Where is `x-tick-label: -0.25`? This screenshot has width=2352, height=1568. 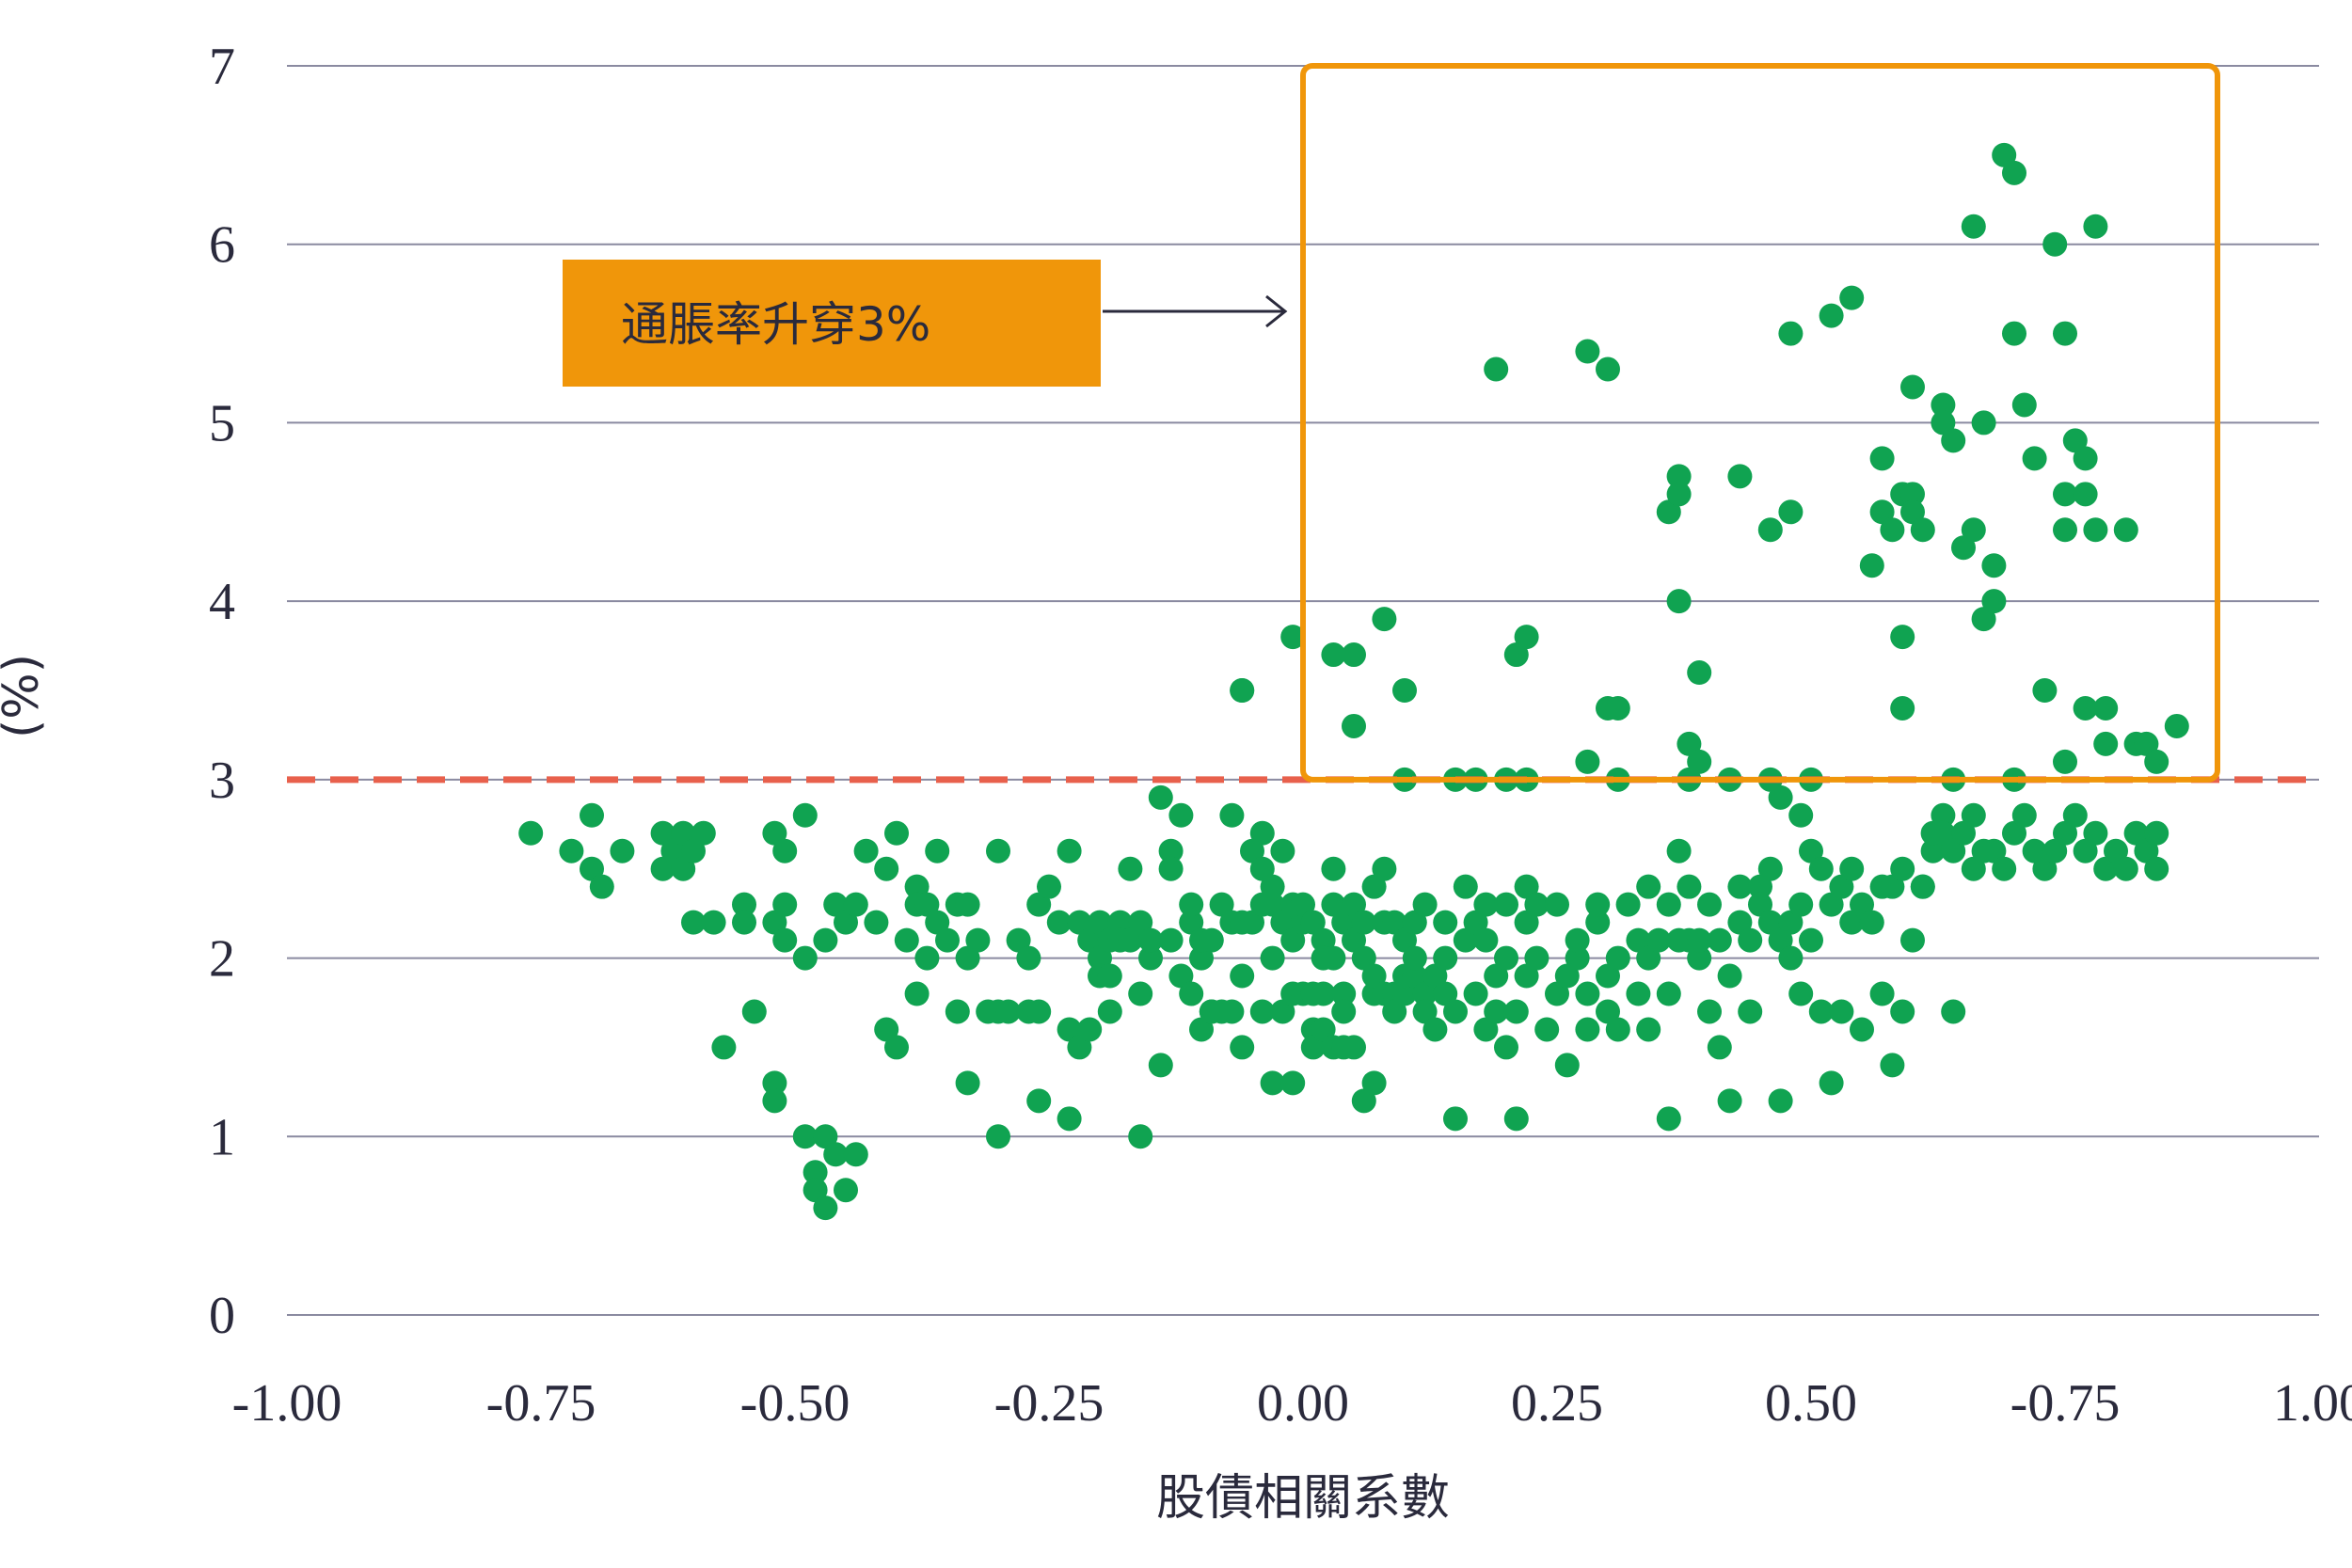 x-tick-label: -0.25 is located at coordinates (1049, 1403).